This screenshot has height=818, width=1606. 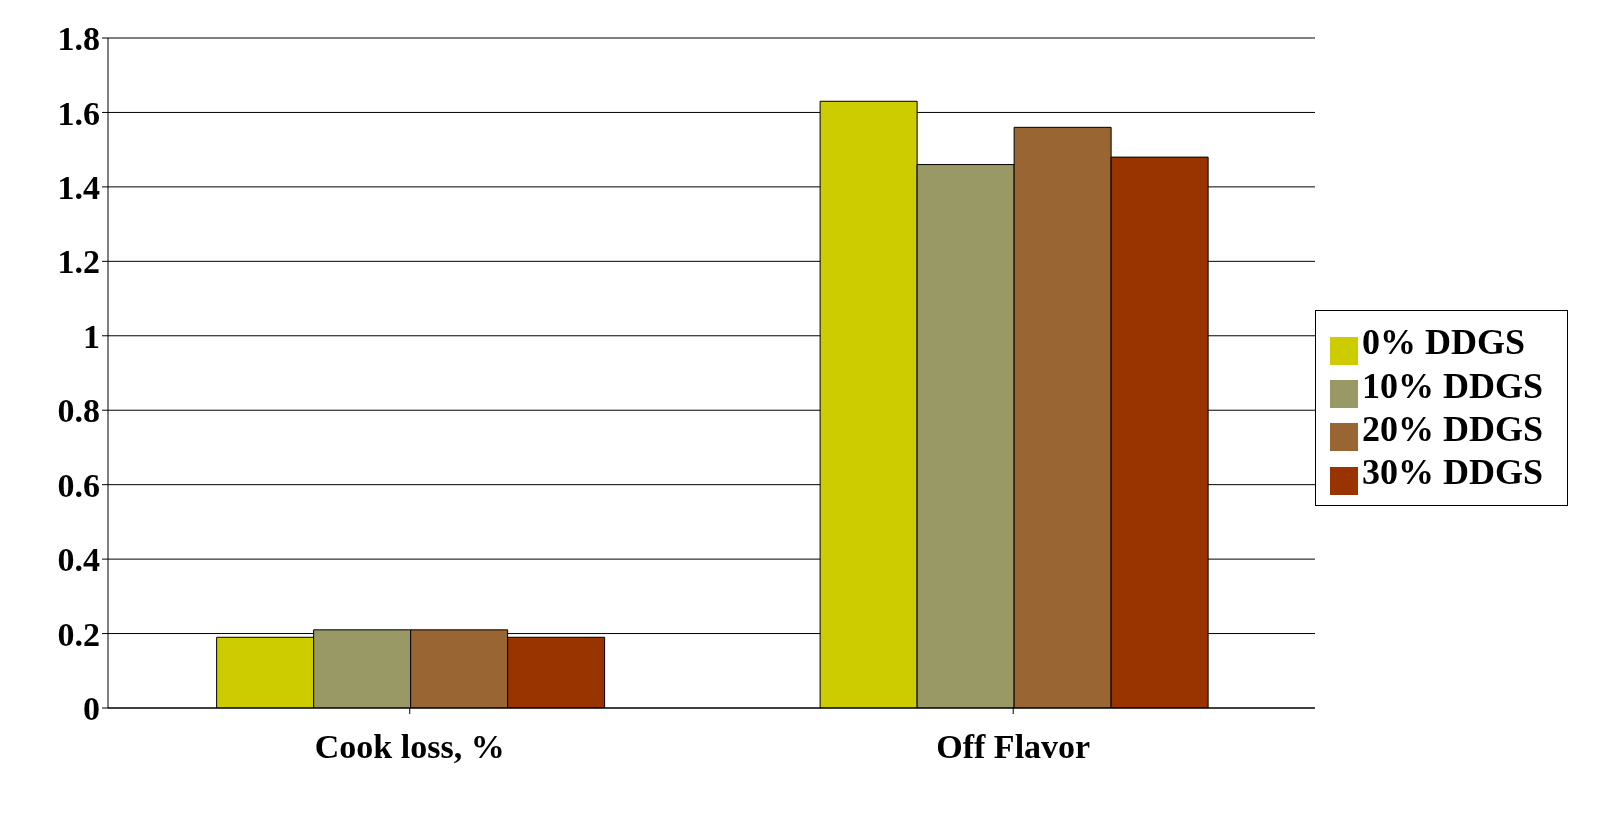 I want to click on x-tick-label: Off Flavor, so click(x=1013, y=747).